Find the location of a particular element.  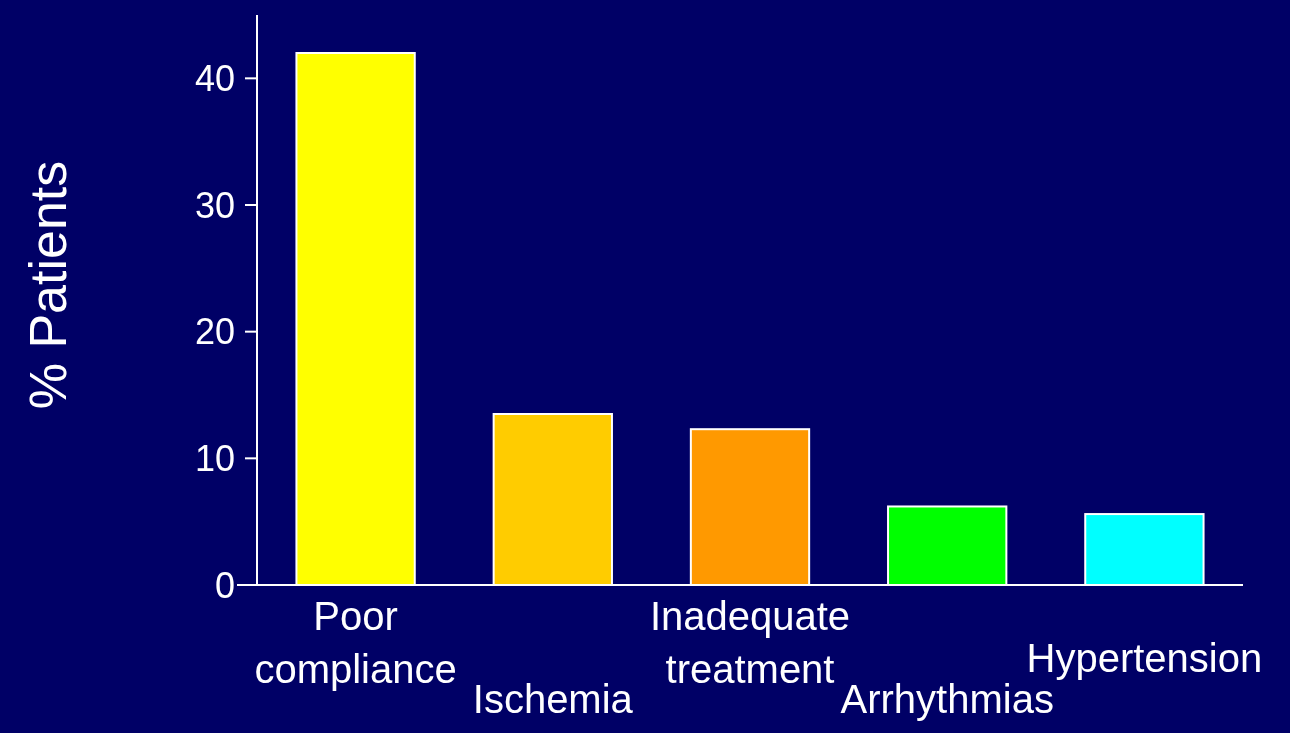

x-tick-label: Hypertension is located at coordinates (1144, 657).